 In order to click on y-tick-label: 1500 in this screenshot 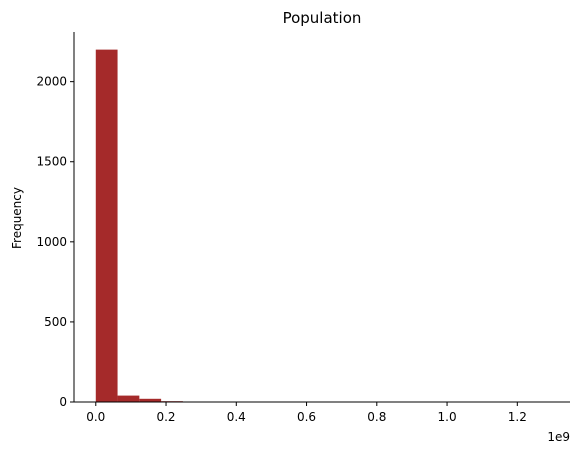, I will do `click(51, 162)`.